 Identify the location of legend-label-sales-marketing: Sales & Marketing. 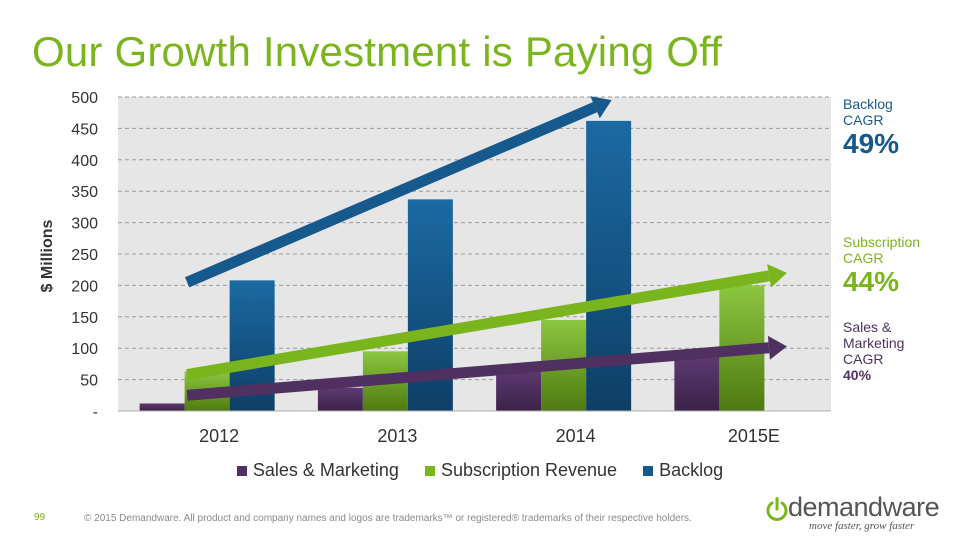
(325, 470).